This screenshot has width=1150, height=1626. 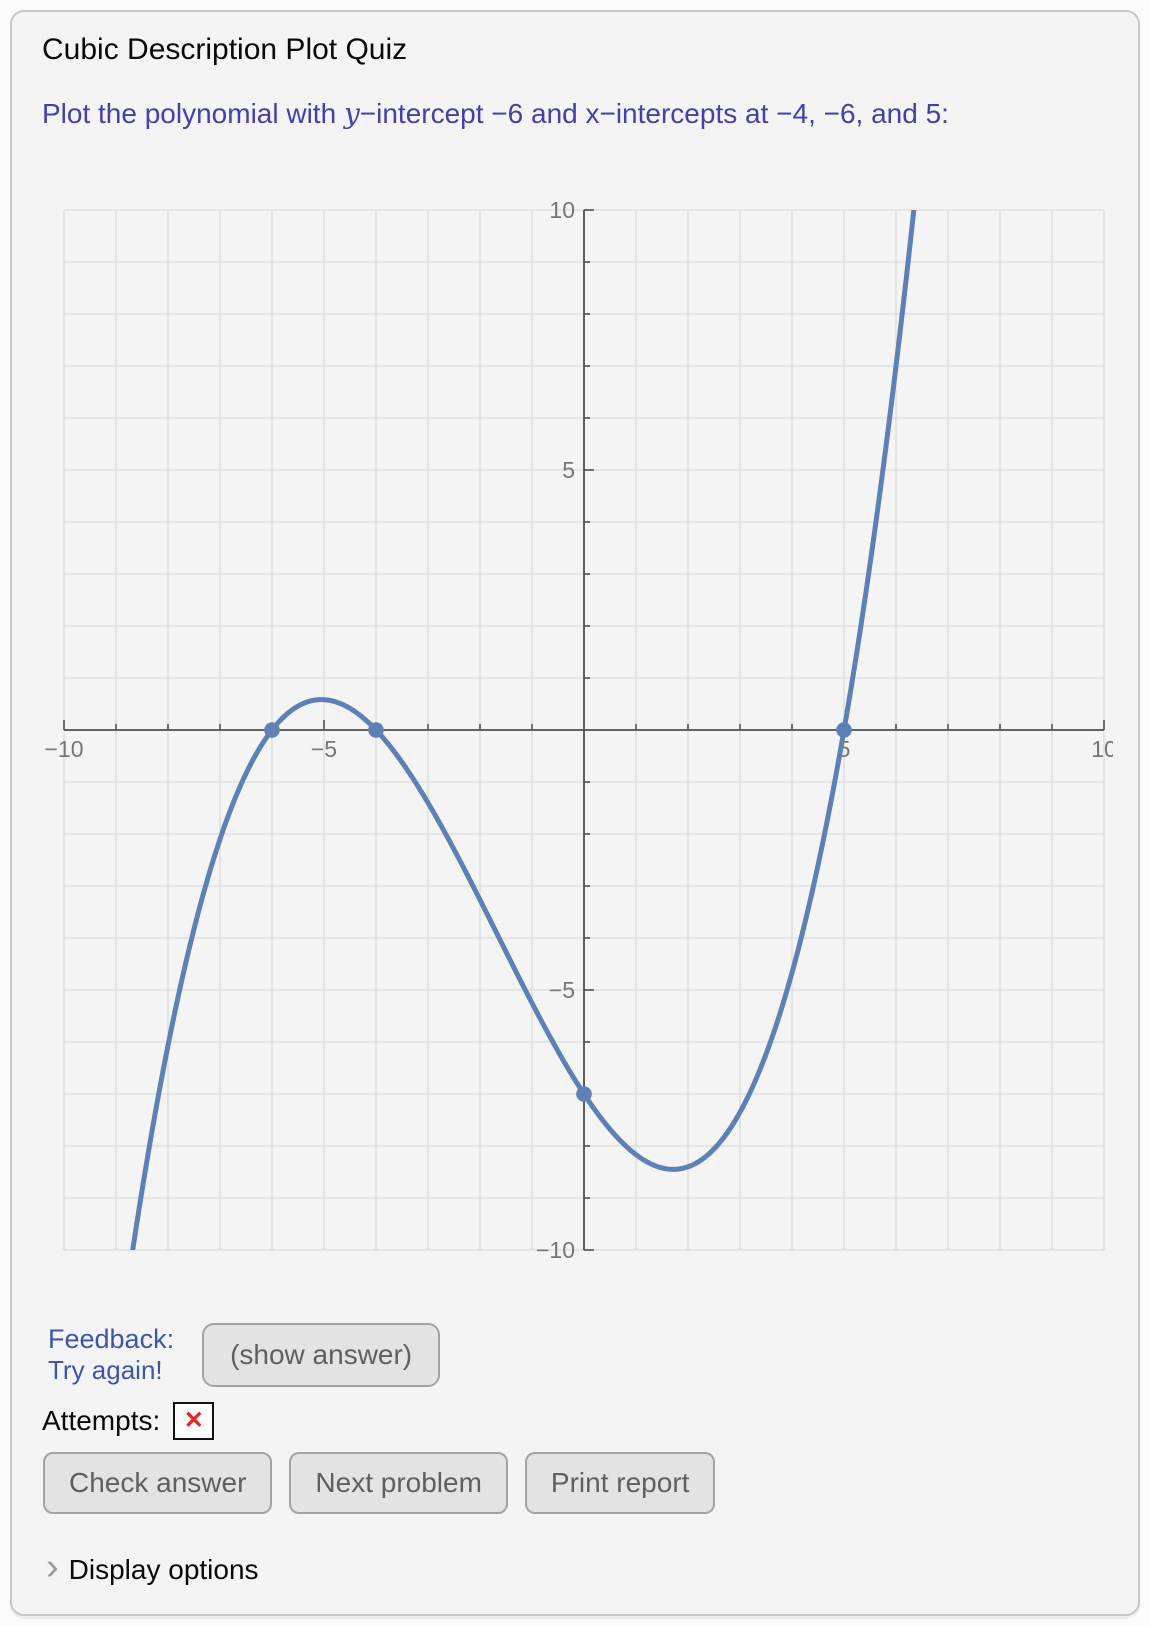 What do you see at coordinates (590, 1421) in the screenshot?
I see `attempts-row: Attempts: ✕` at bounding box center [590, 1421].